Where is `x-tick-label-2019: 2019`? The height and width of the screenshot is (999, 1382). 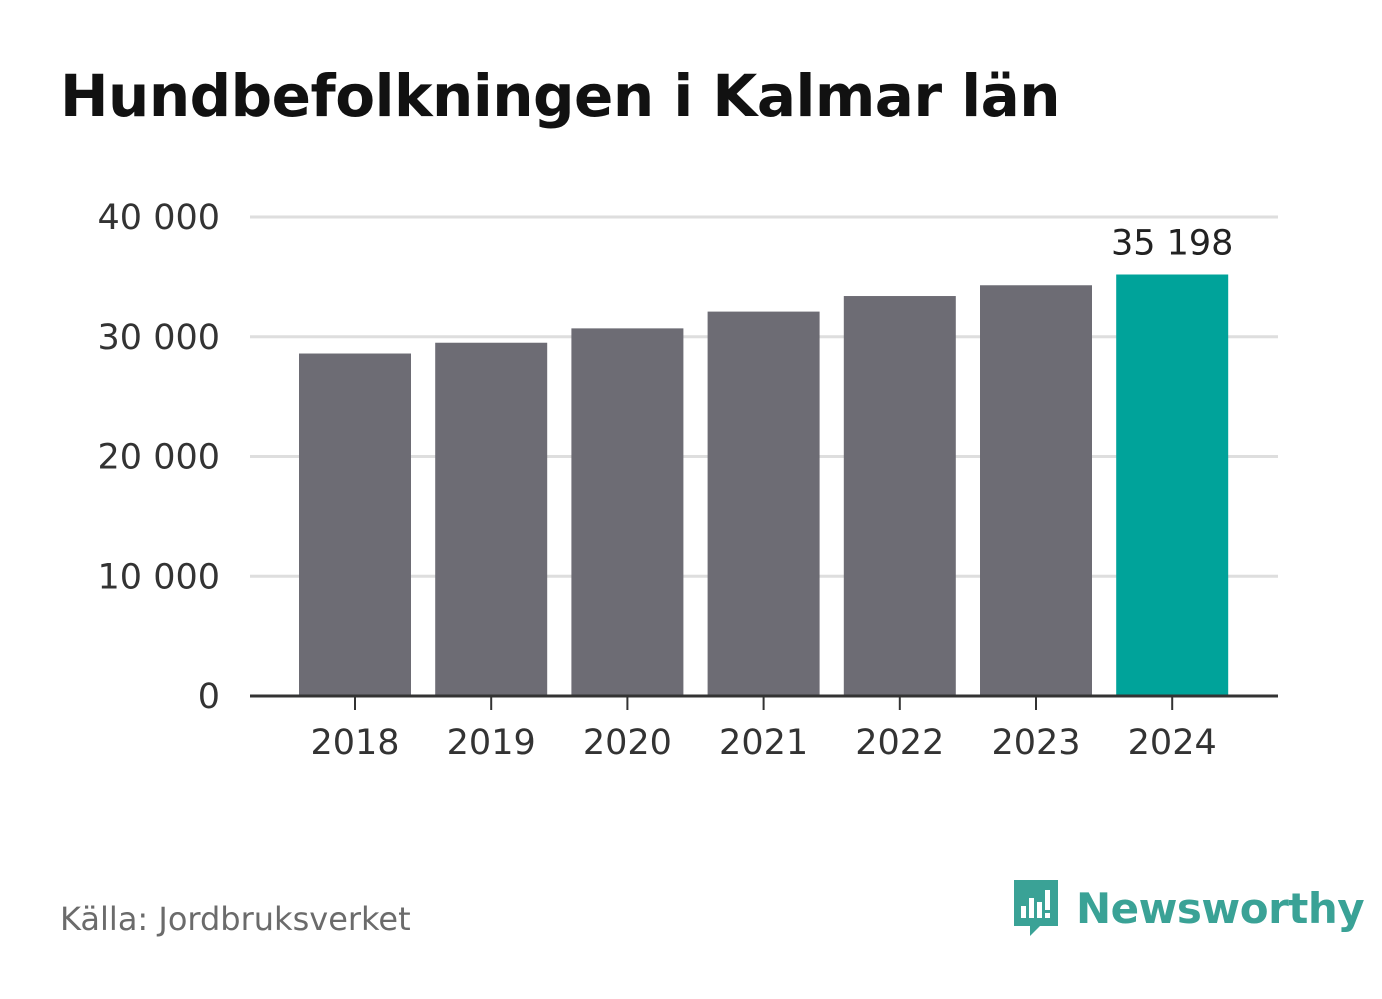 x-tick-label-2019: 2019 is located at coordinates (491, 743).